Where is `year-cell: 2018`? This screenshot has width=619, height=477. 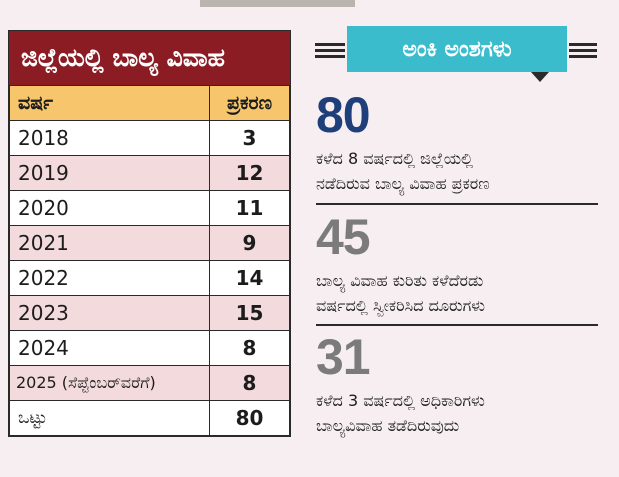 year-cell: 2018 is located at coordinates (109, 138).